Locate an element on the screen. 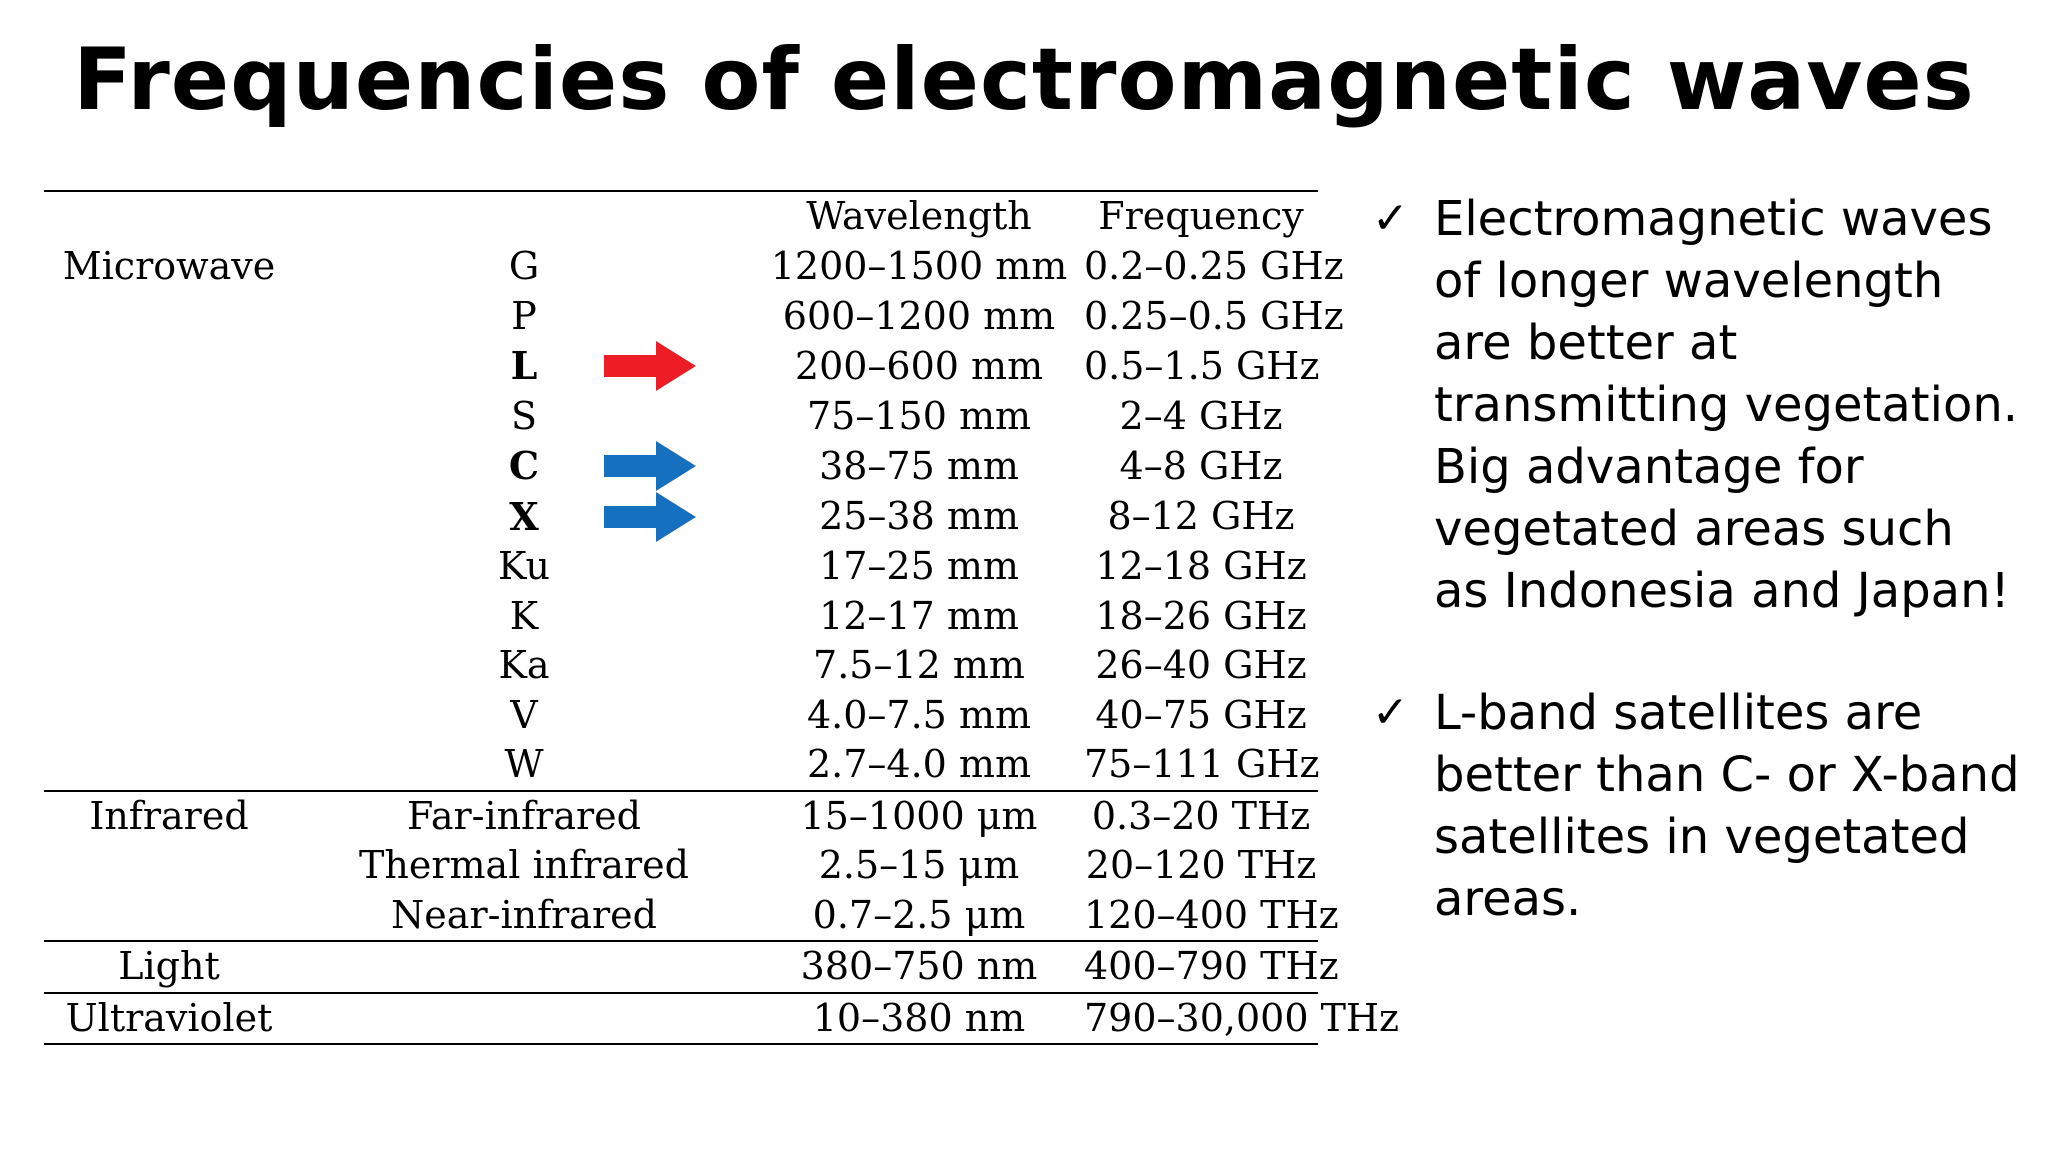 The image size is (2048, 1152). table-row: P 600–1200 mm 0.25–0.5 GHz is located at coordinates (694, 317).